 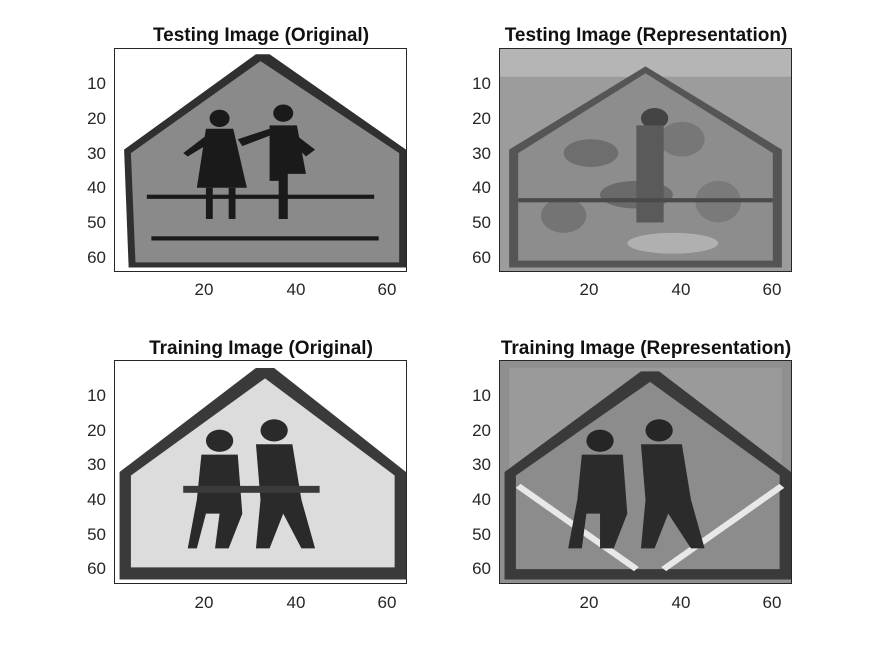 I want to click on training-original-image, so click(x=260, y=472).